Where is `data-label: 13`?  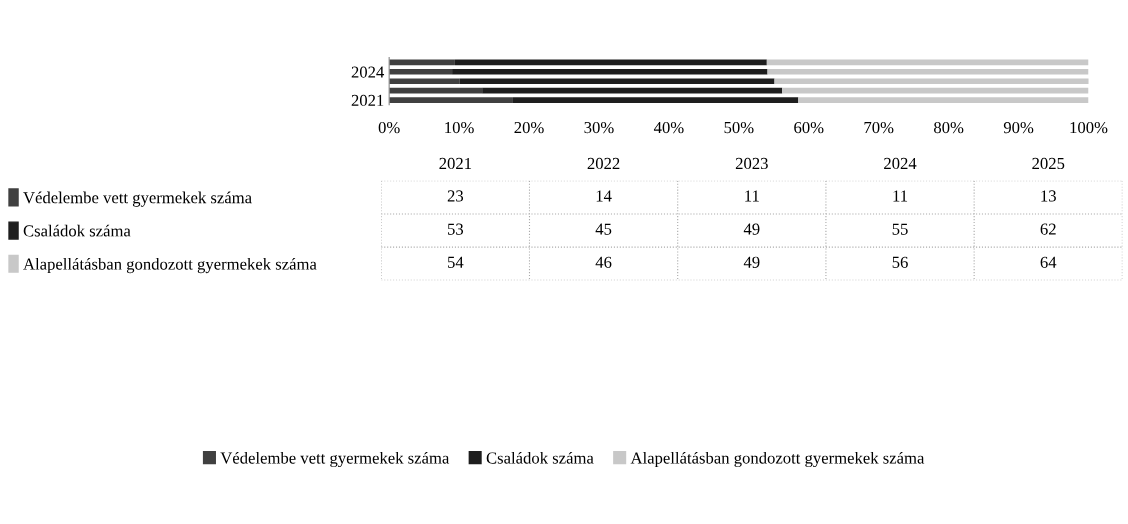
data-label: 13 is located at coordinates (1048, 196).